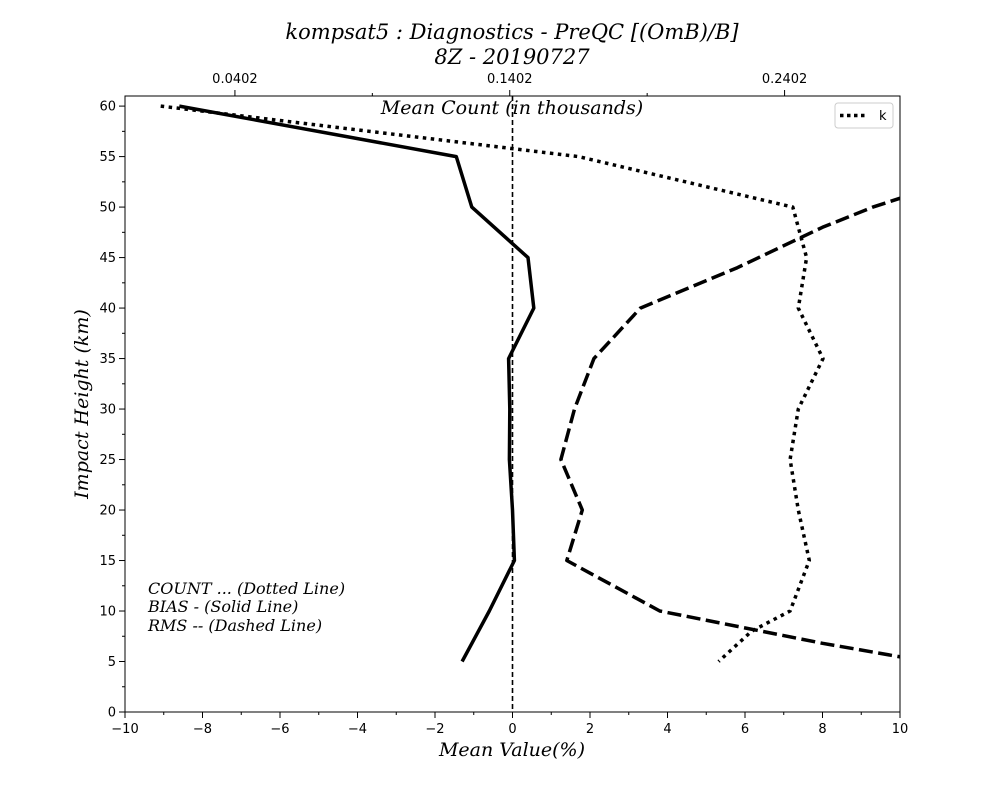 This screenshot has width=1000, height=800. What do you see at coordinates (822, 729) in the screenshot?
I see `x-tick-label: 8` at bounding box center [822, 729].